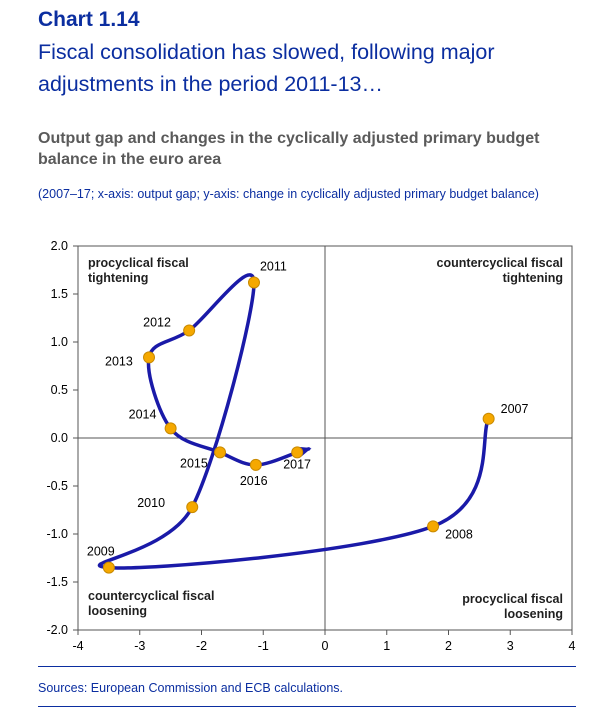  I want to click on data-point-2017, so click(297, 452).